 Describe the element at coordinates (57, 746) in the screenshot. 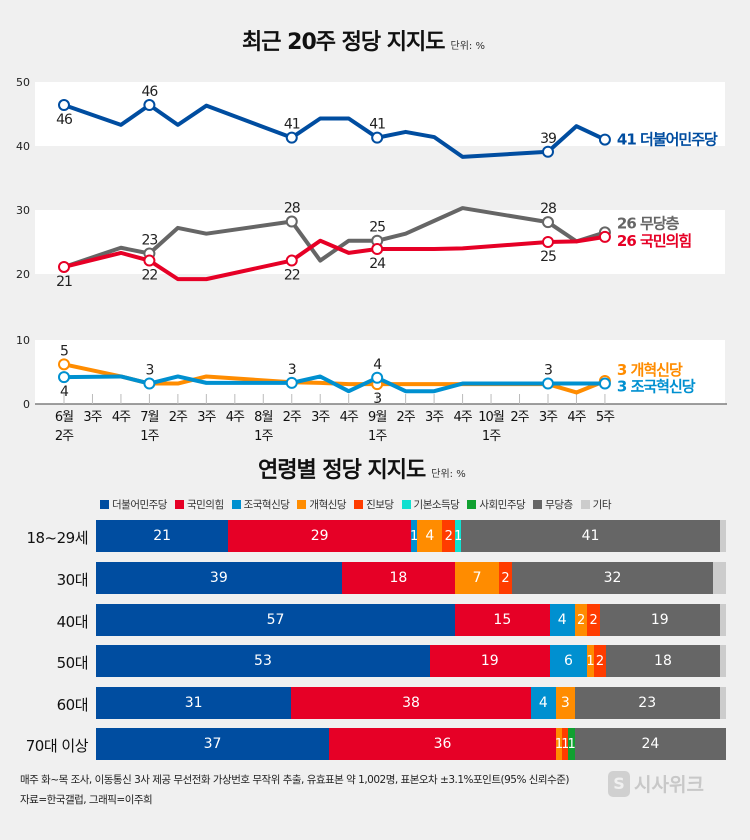

I see `row-label: 70대 이상` at that location.